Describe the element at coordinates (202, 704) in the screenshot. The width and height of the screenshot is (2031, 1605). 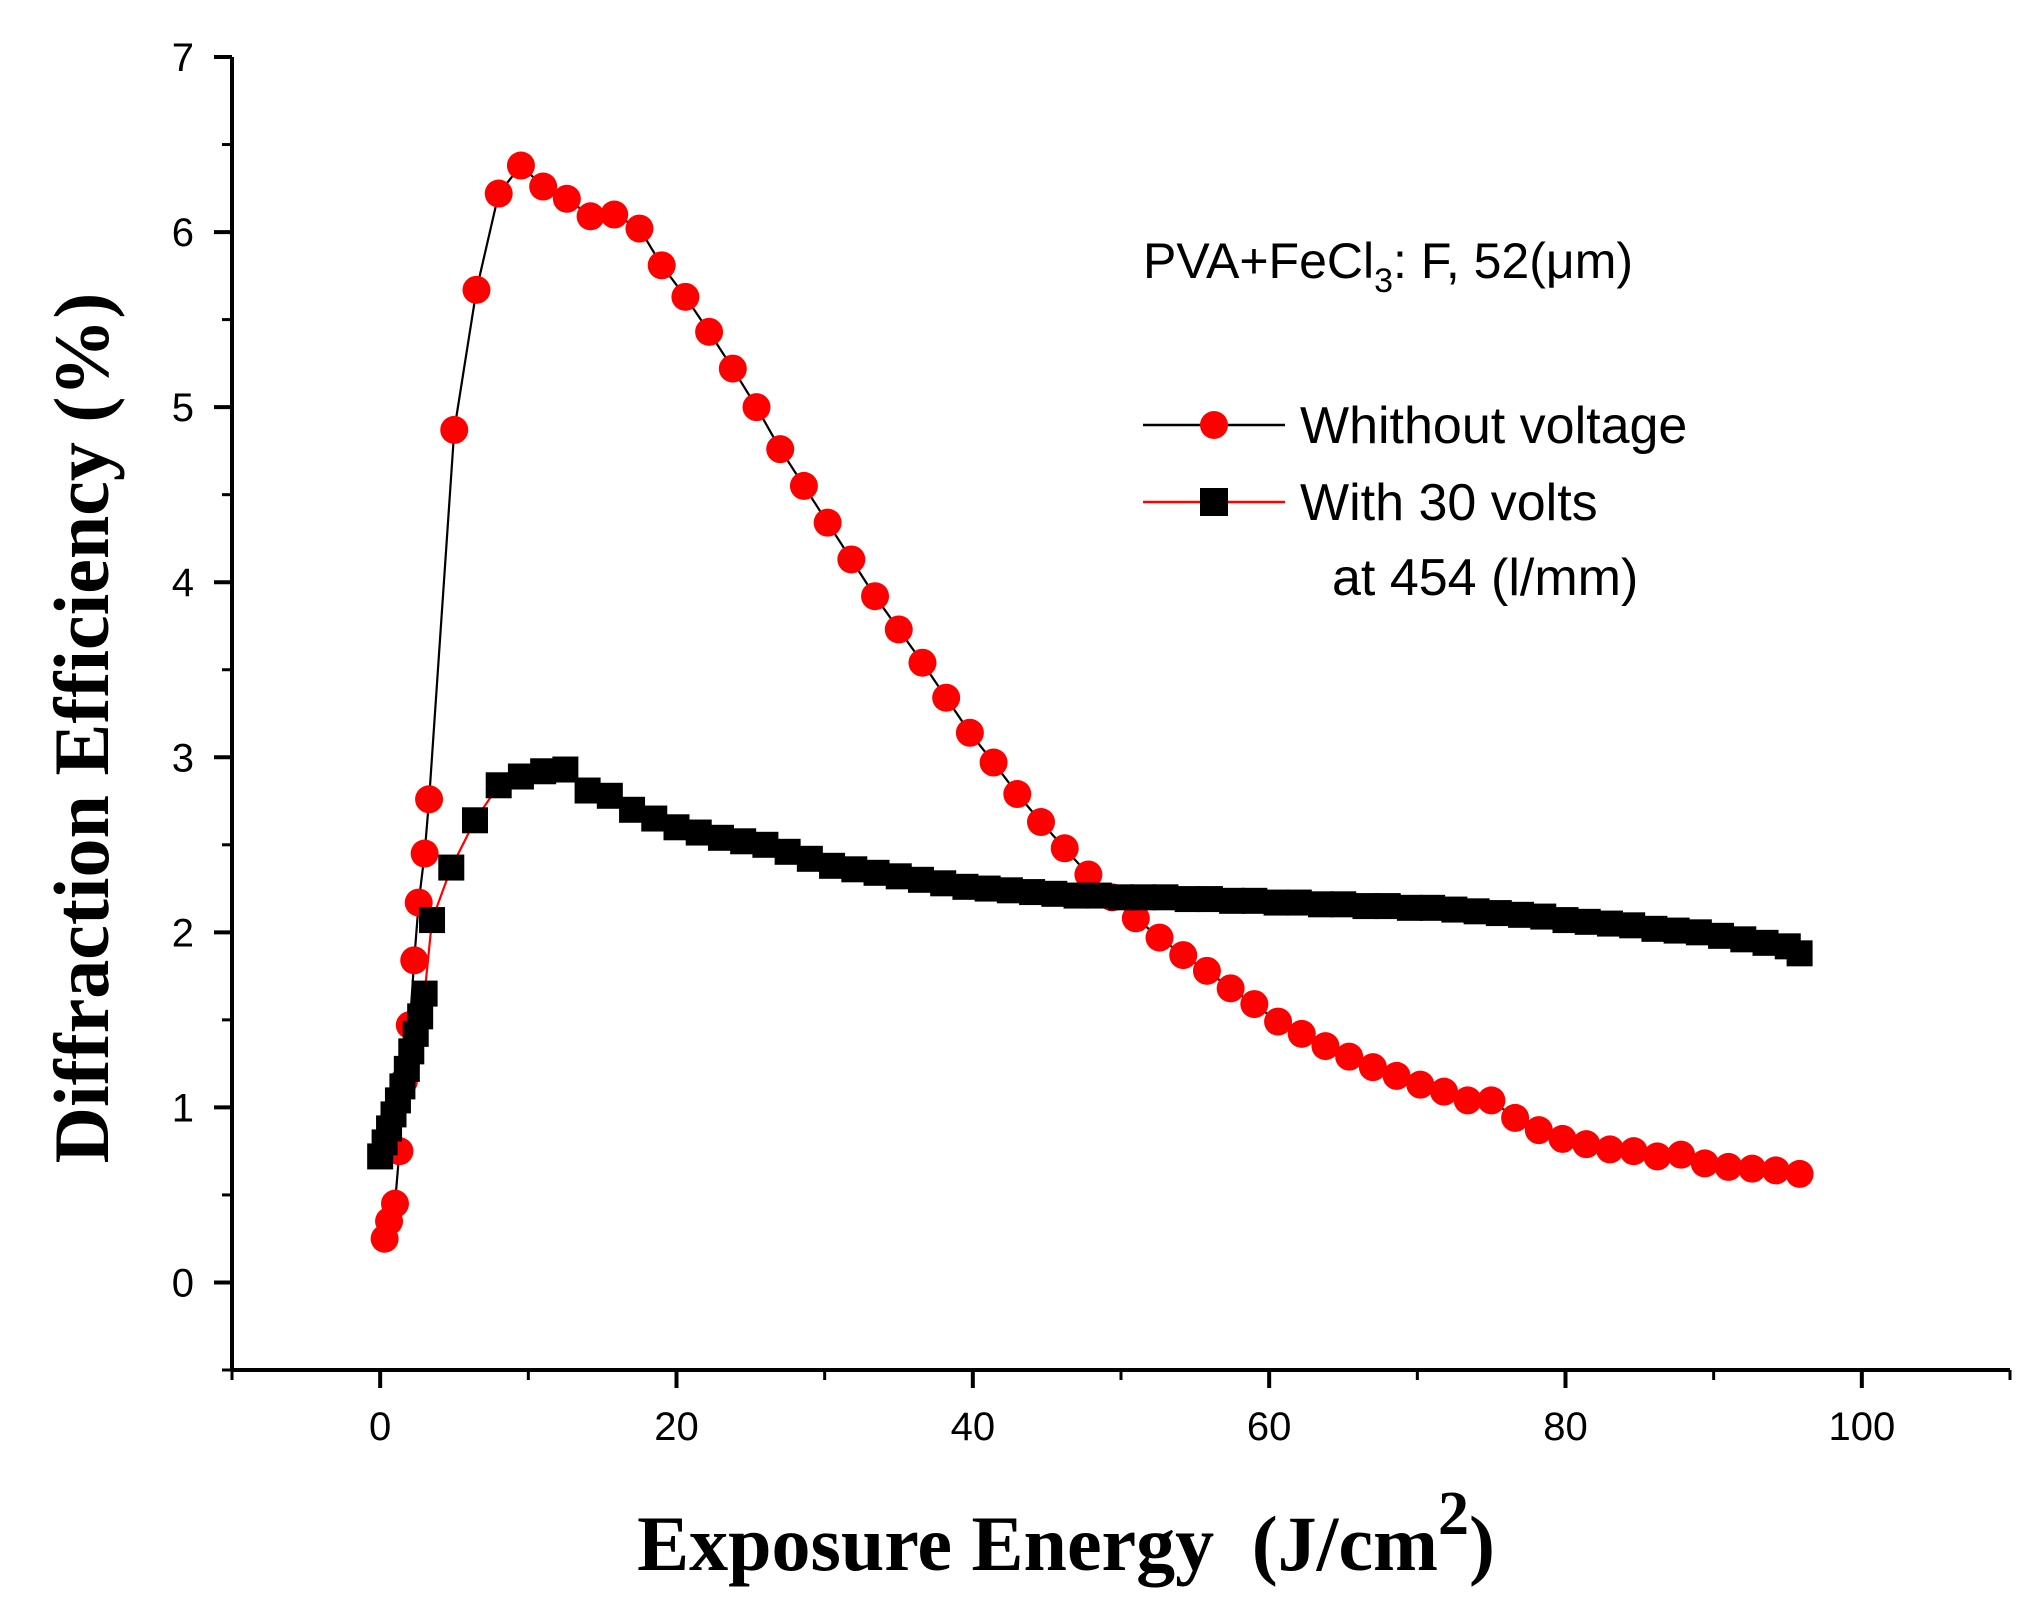
I see `y-ticks: 0 1 2 3 4 5 6 7` at that location.